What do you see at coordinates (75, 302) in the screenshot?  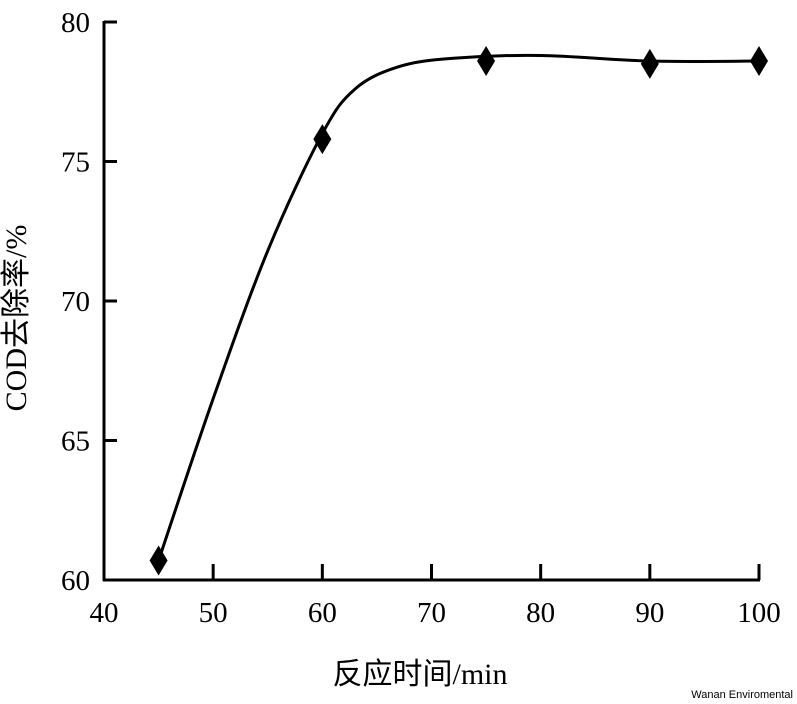 I see `y-tick-label: 70` at bounding box center [75, 302].